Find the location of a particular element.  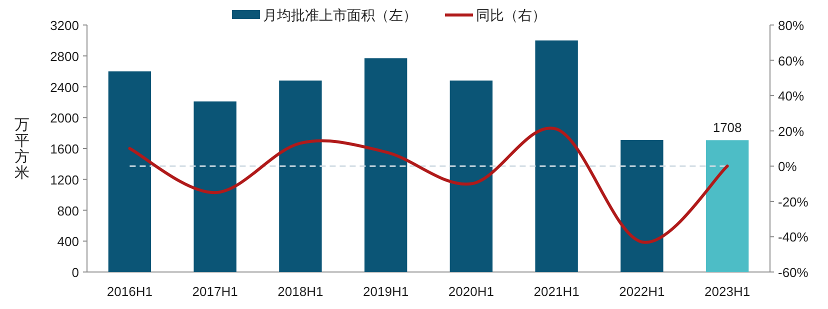

y-axis-title: 万平方米 is located at coordinates (22, 149).